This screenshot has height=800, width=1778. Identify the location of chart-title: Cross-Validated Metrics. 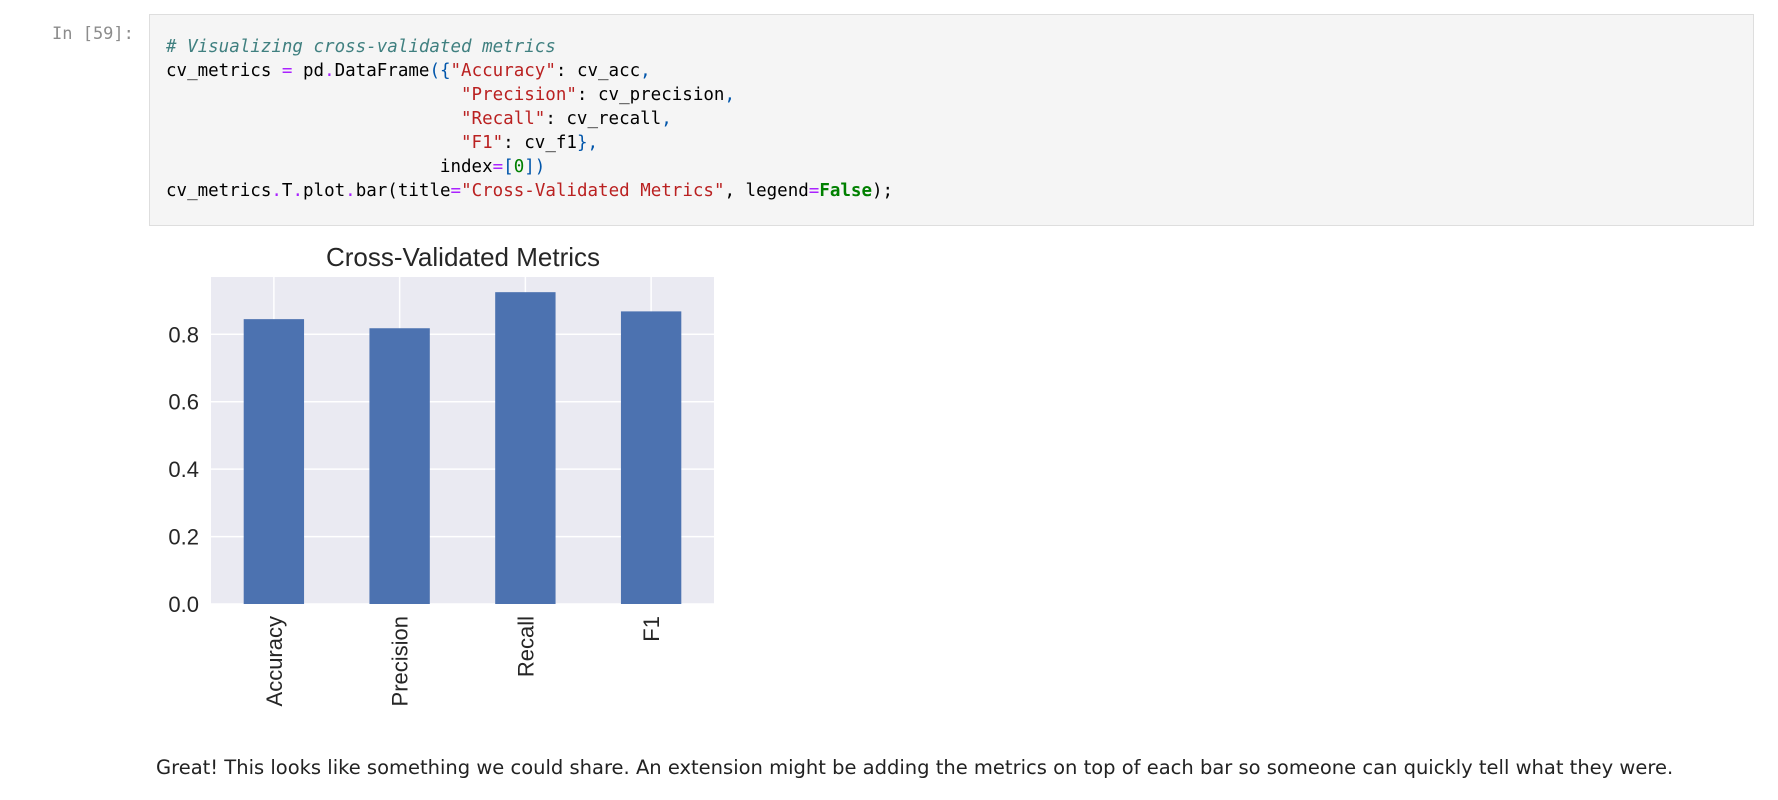
(463, 257).